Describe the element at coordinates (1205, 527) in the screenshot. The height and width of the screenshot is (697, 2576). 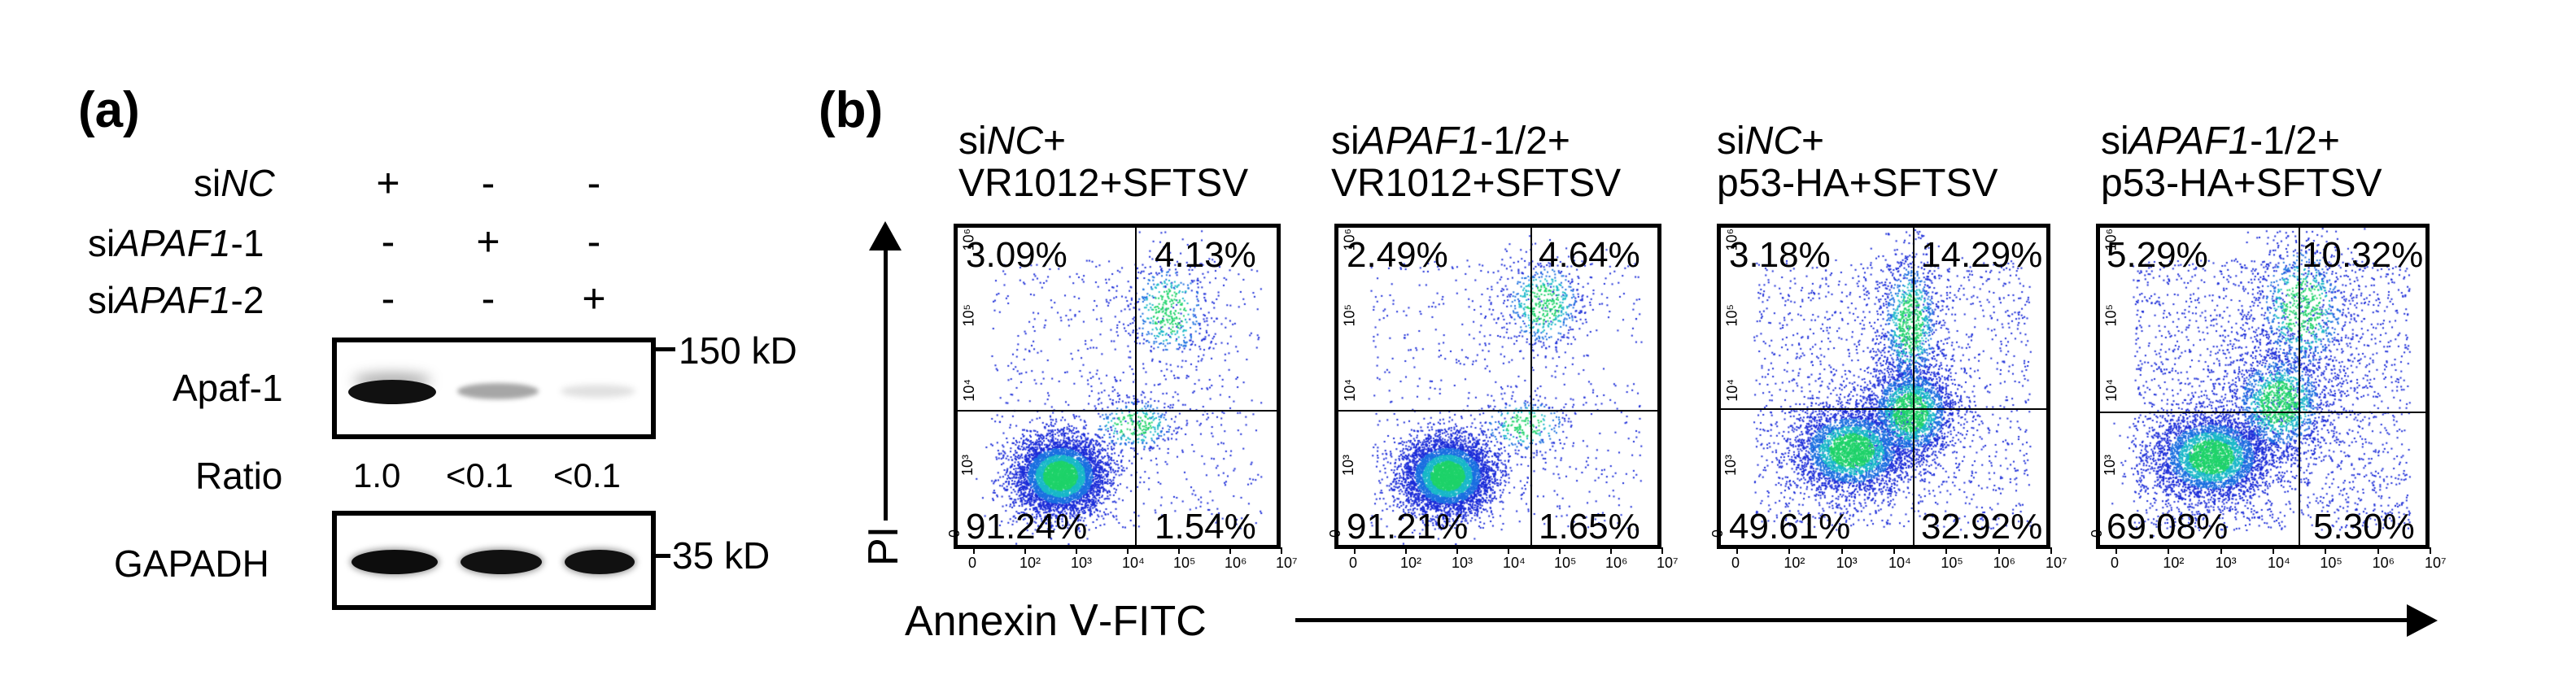
I see `quadrant-lr: 1.54%` at that location.